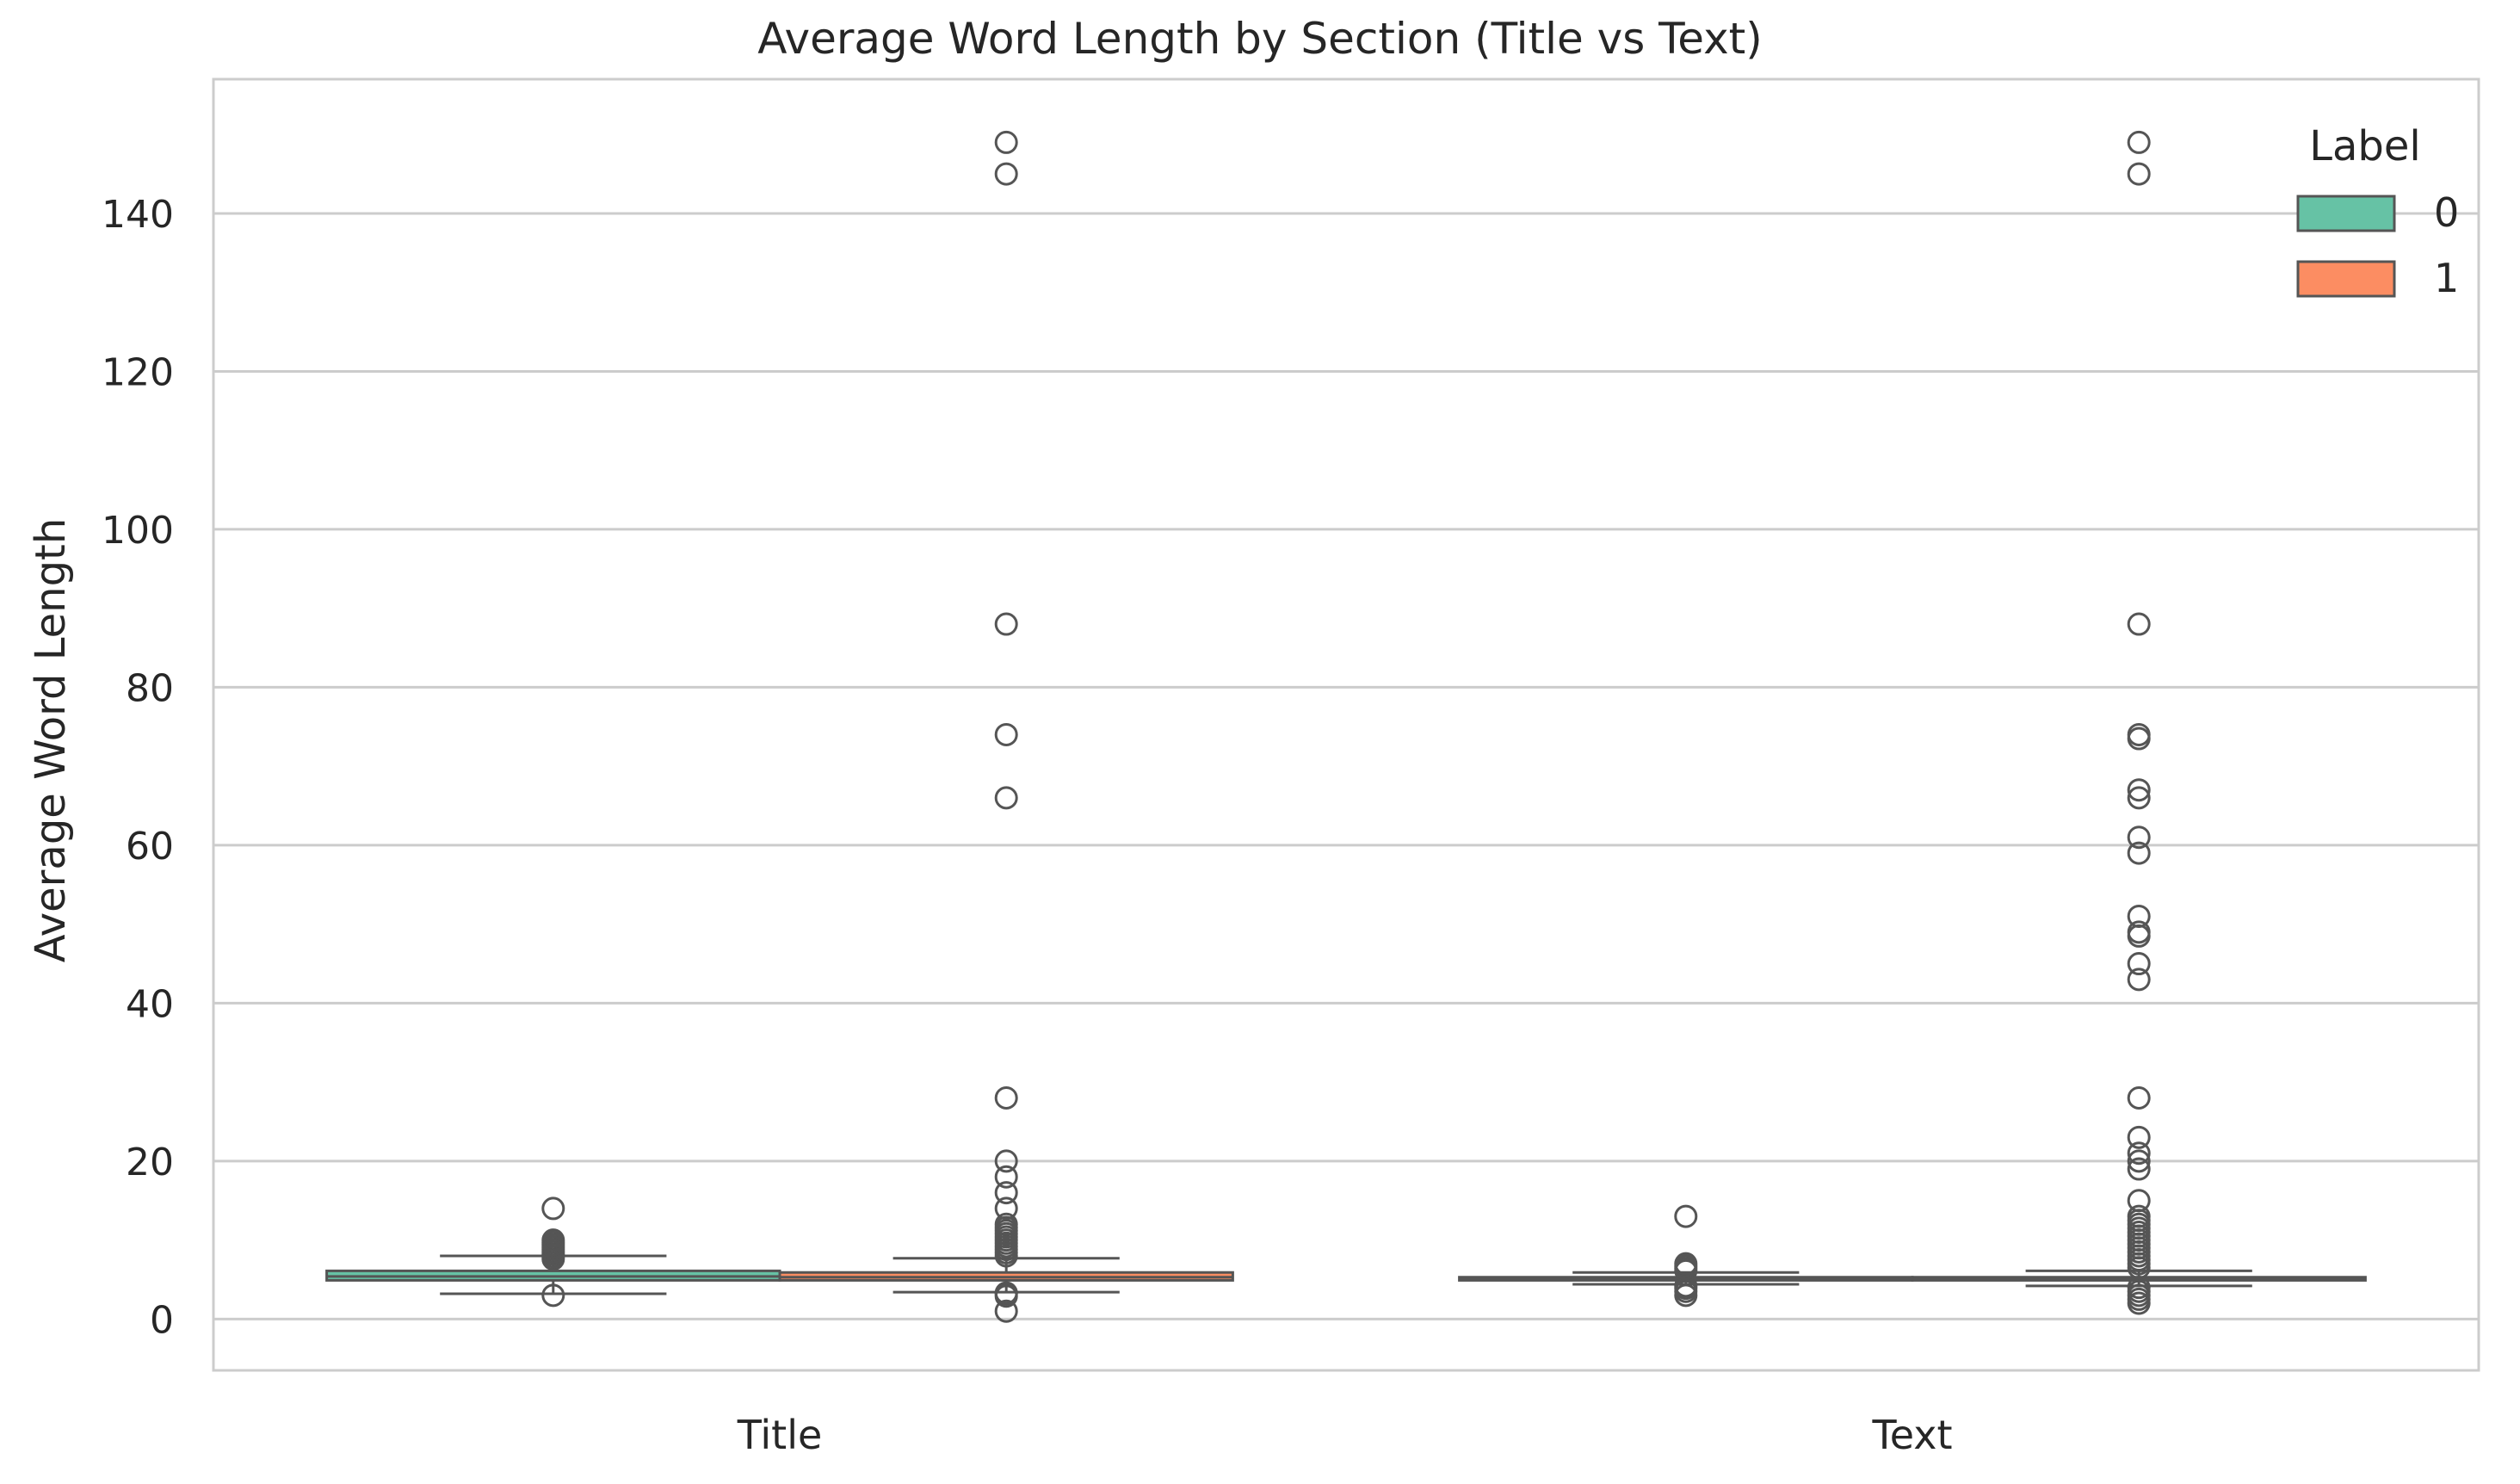 Image resolution: width=2520 pixels, height=1484 pixels. What do you see at coordinates (2446, 278) in the screenshot?
I see `legend-label-1: 1` at bounding box center [2446, 278].